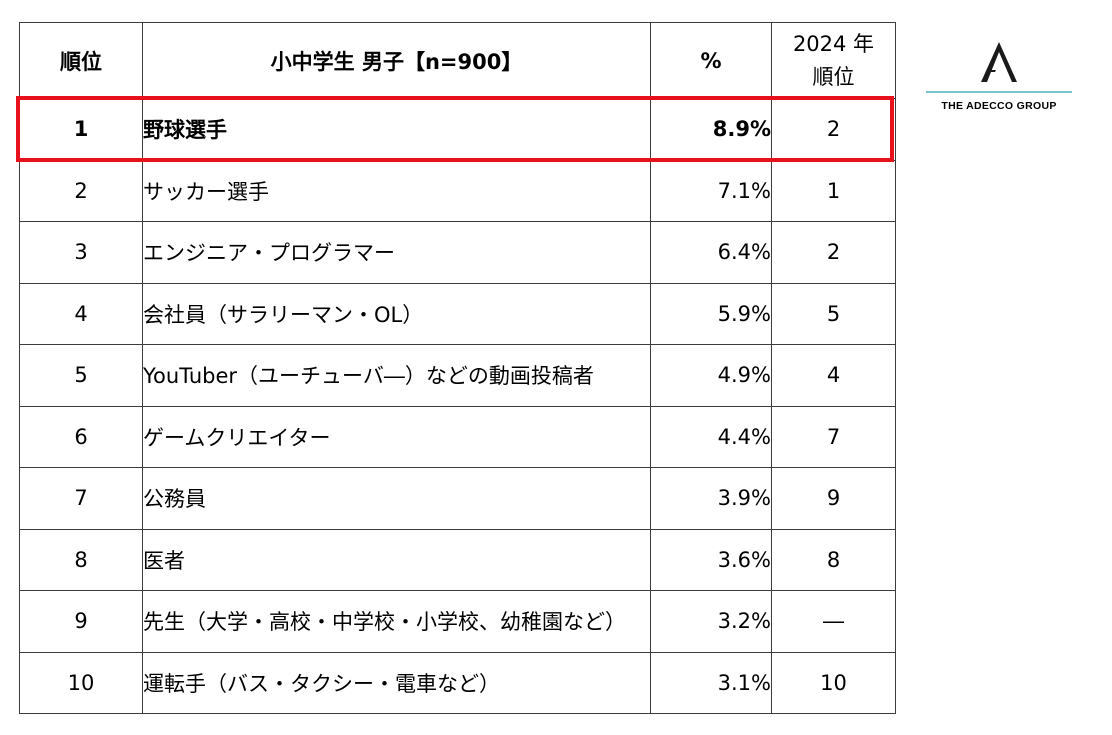 The width and height of the screenshot is (1112, 735). I want to click on table-row: 4 会社員（サラリーマン・OL） 5.9% 5, so click(457, 313).